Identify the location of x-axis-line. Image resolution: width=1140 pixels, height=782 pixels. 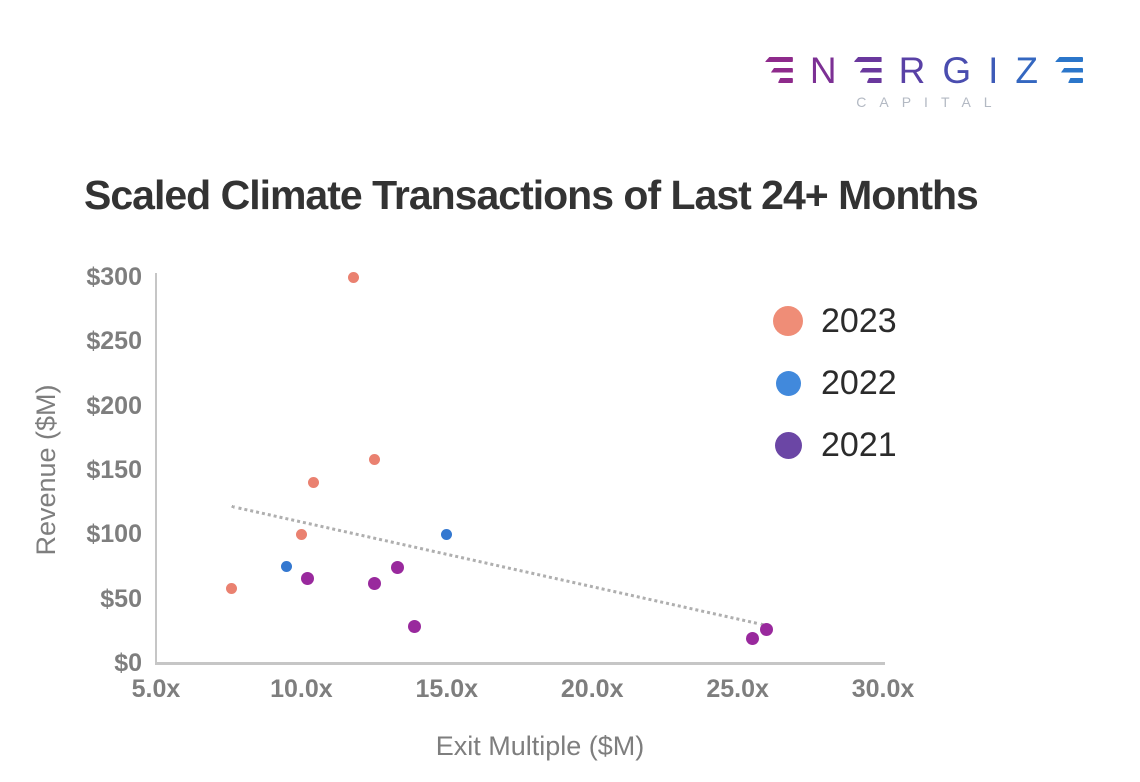
(520, 663).